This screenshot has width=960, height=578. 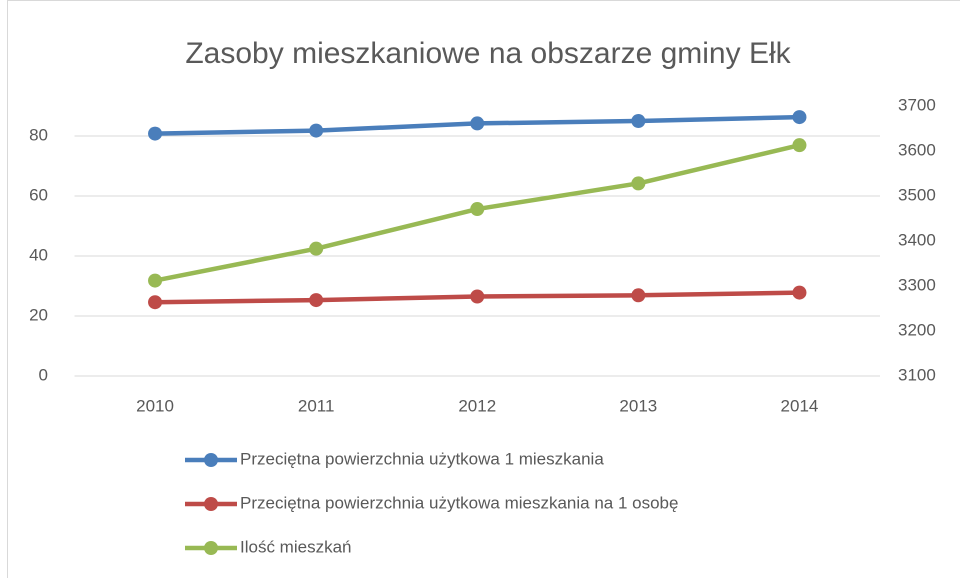 I want to click on y-tick-label: 60, so click(x=38, y=194).